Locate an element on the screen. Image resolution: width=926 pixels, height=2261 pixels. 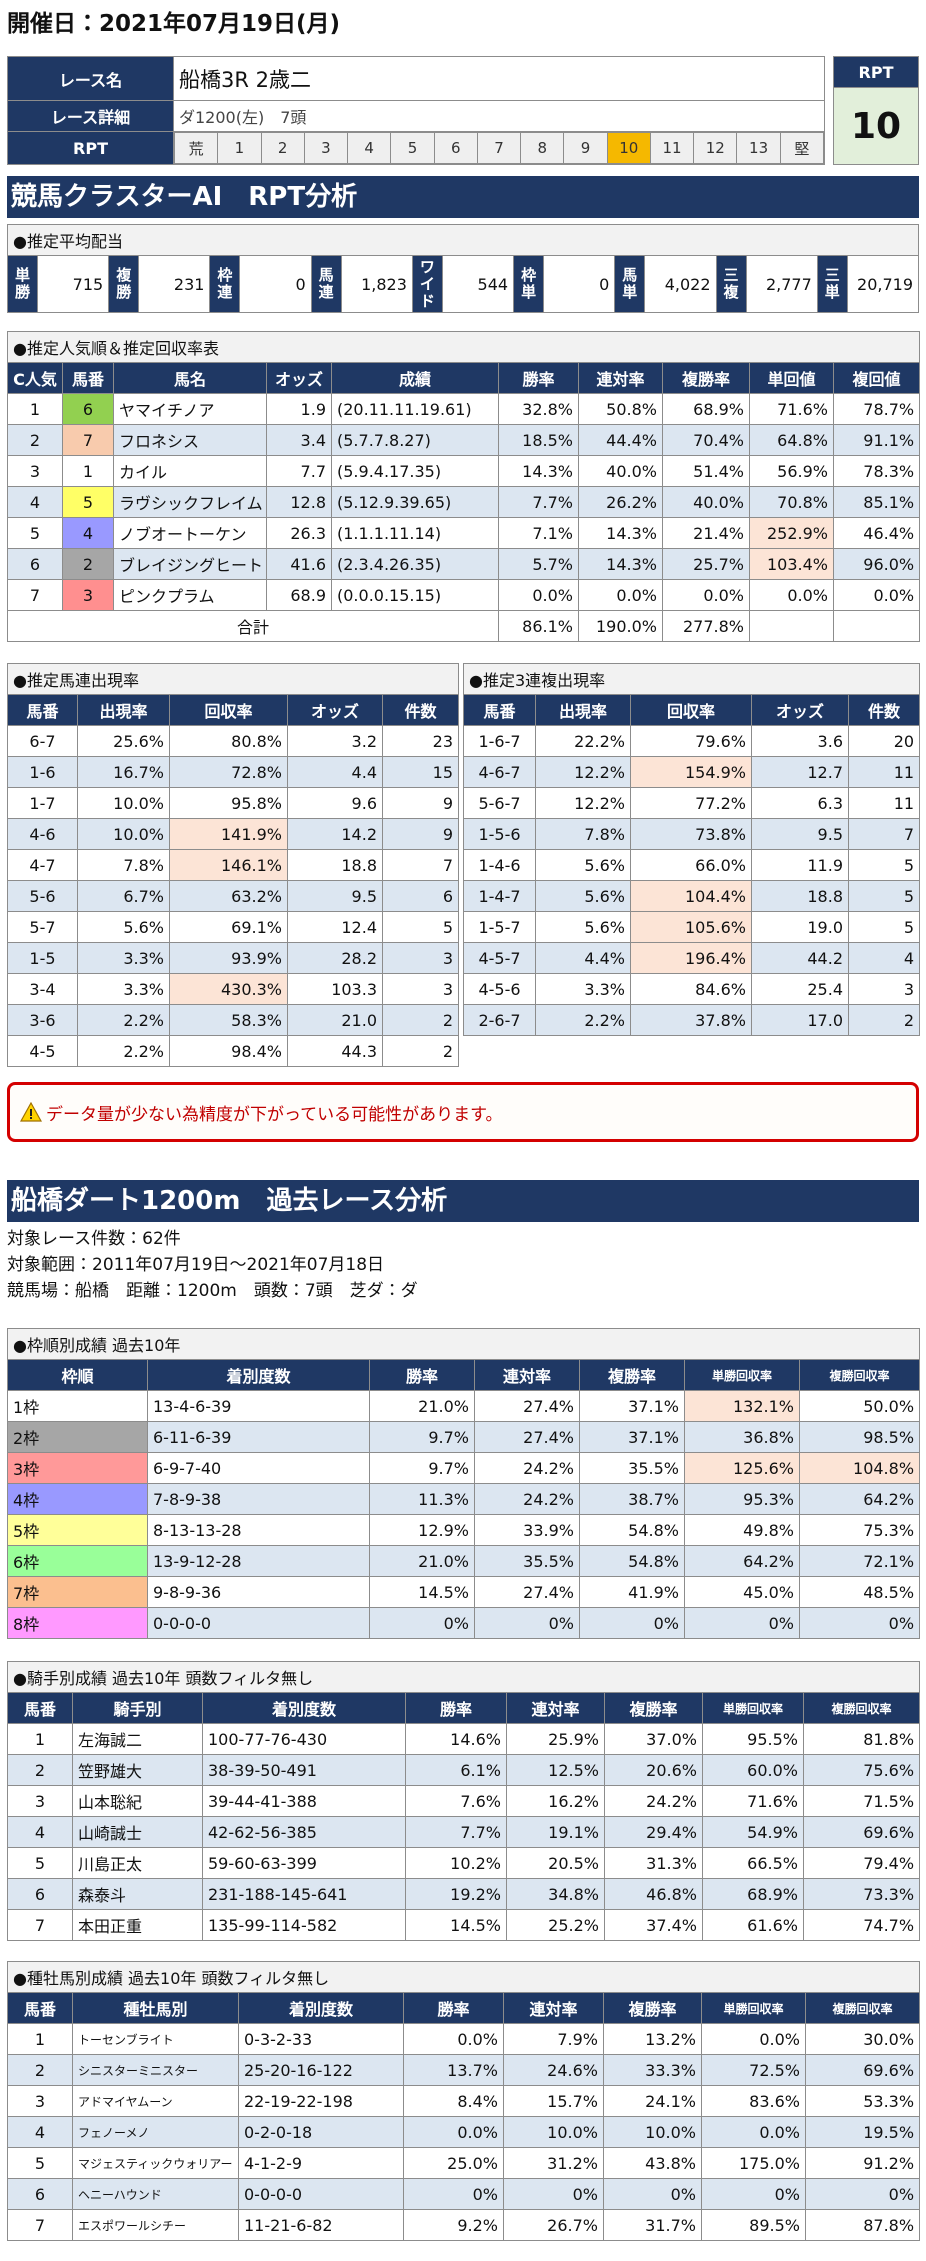
payout-label: 単勝 is located at coordinates (22, 284).